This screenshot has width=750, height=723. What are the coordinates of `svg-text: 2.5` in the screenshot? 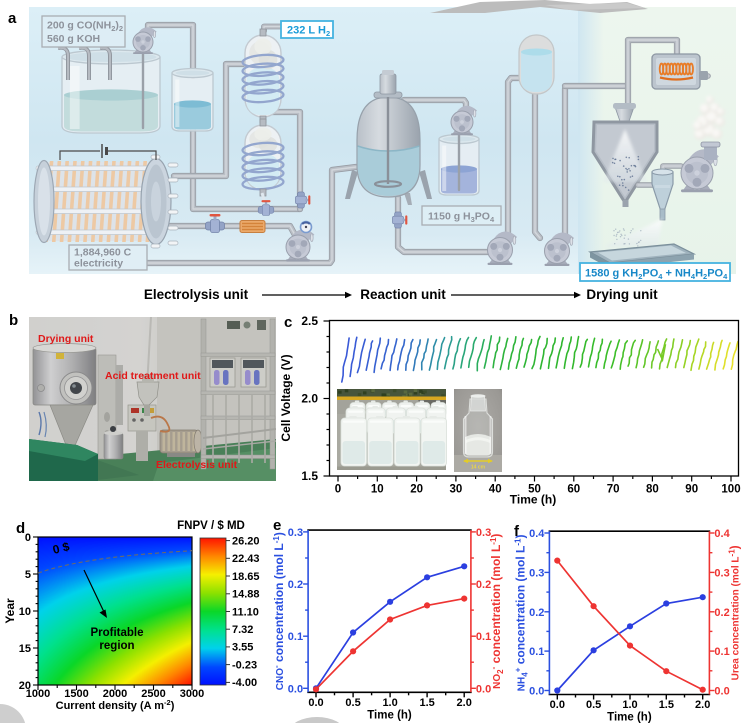 It's located at (309, 321).